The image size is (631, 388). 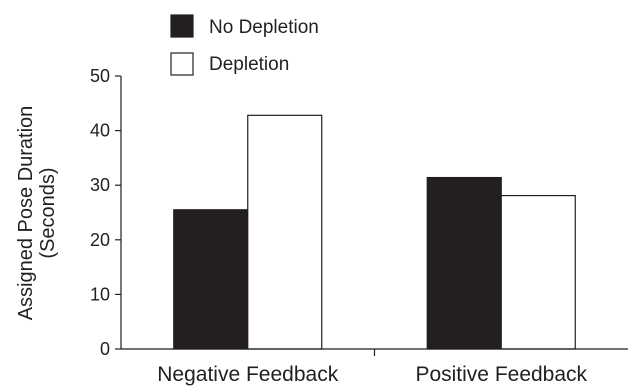 What do you see at coordinates (106, 212) in the screenshot?
I see `y-axis: 0 10 20 30 40 50` at bounding box center [106, 212].